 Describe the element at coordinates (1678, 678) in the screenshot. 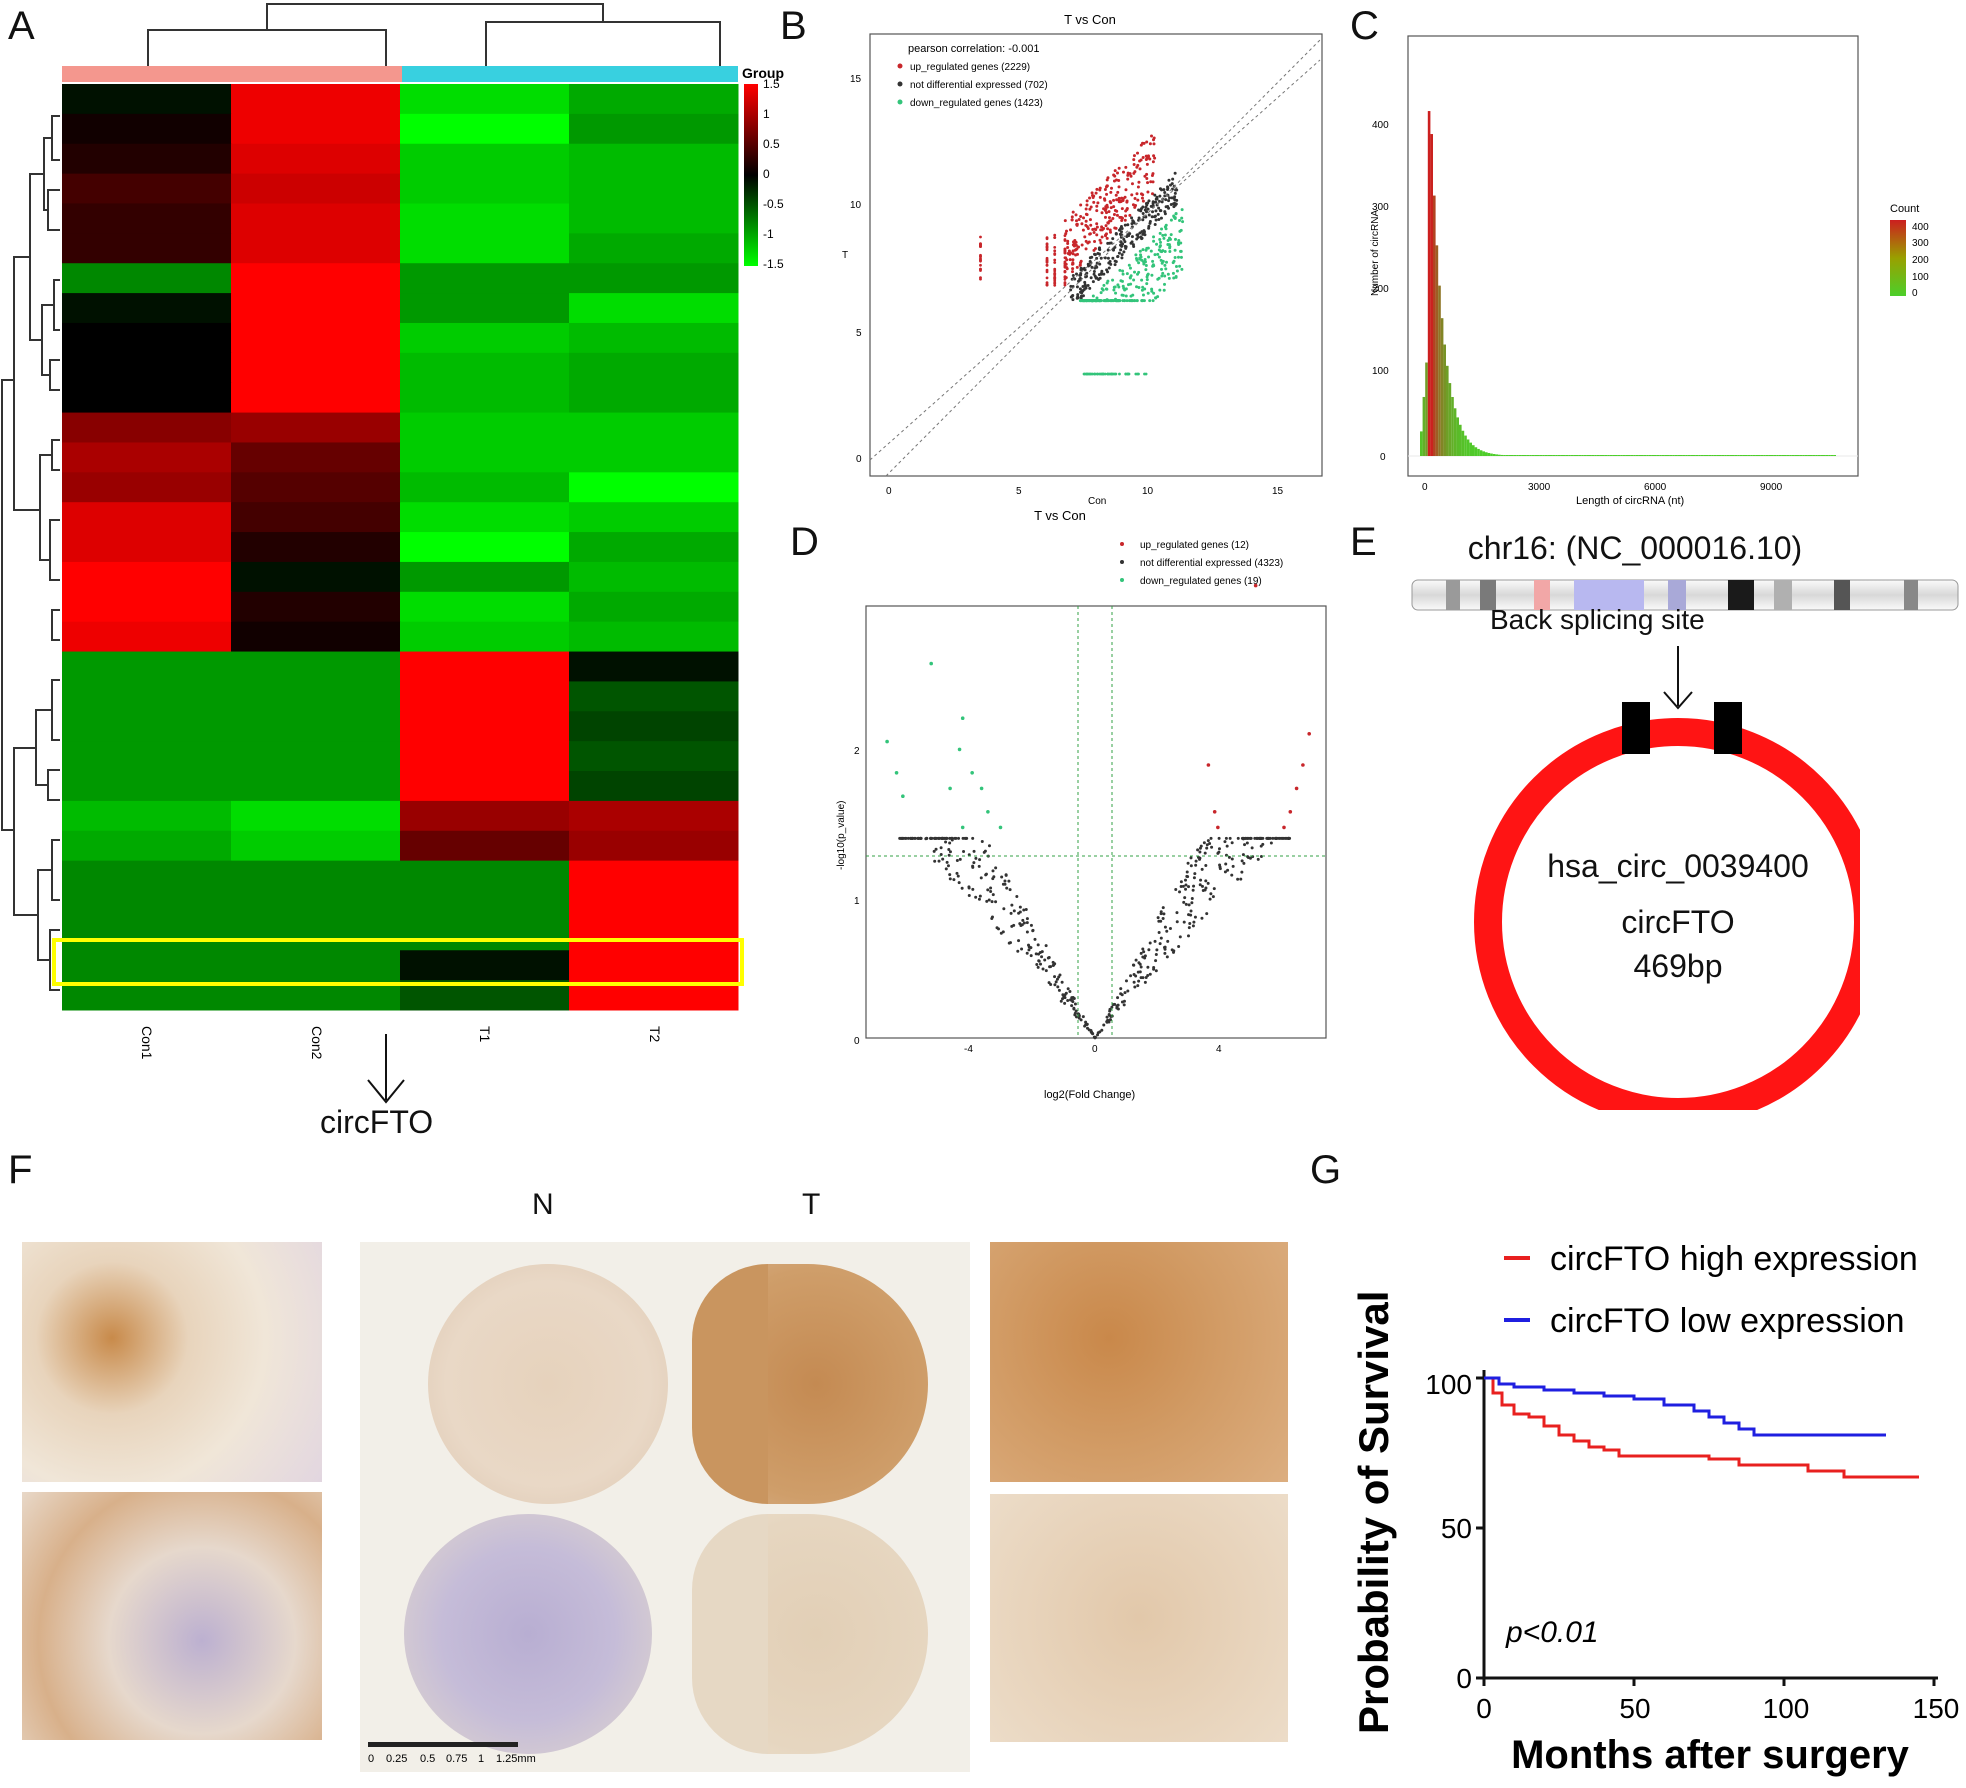

I see `splice-arrow-icon` at that location.